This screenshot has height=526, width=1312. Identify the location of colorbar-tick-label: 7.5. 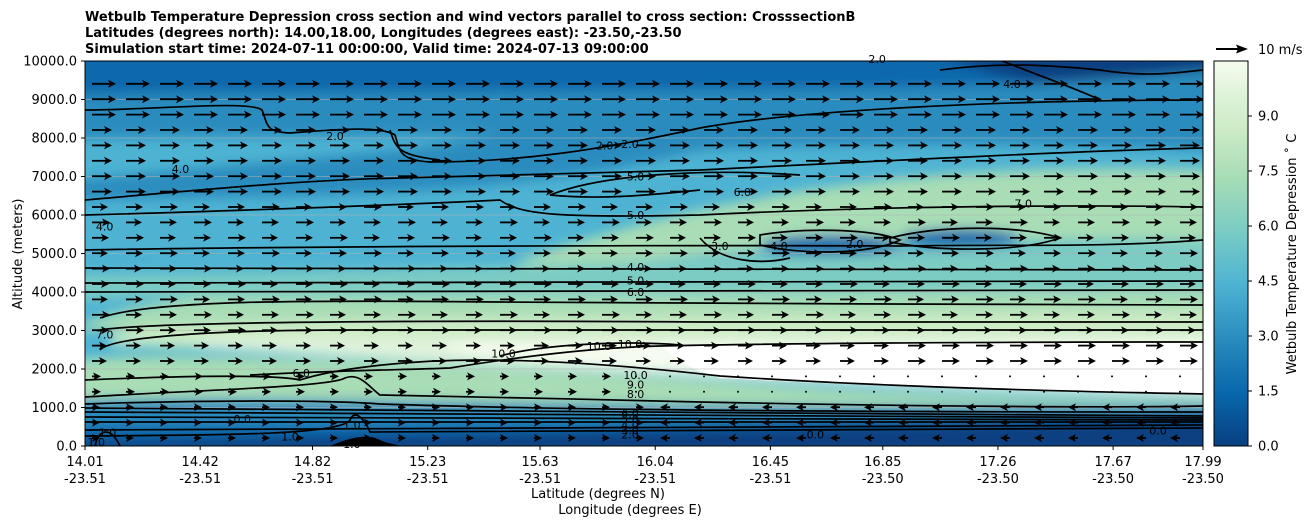
(1268, 172).